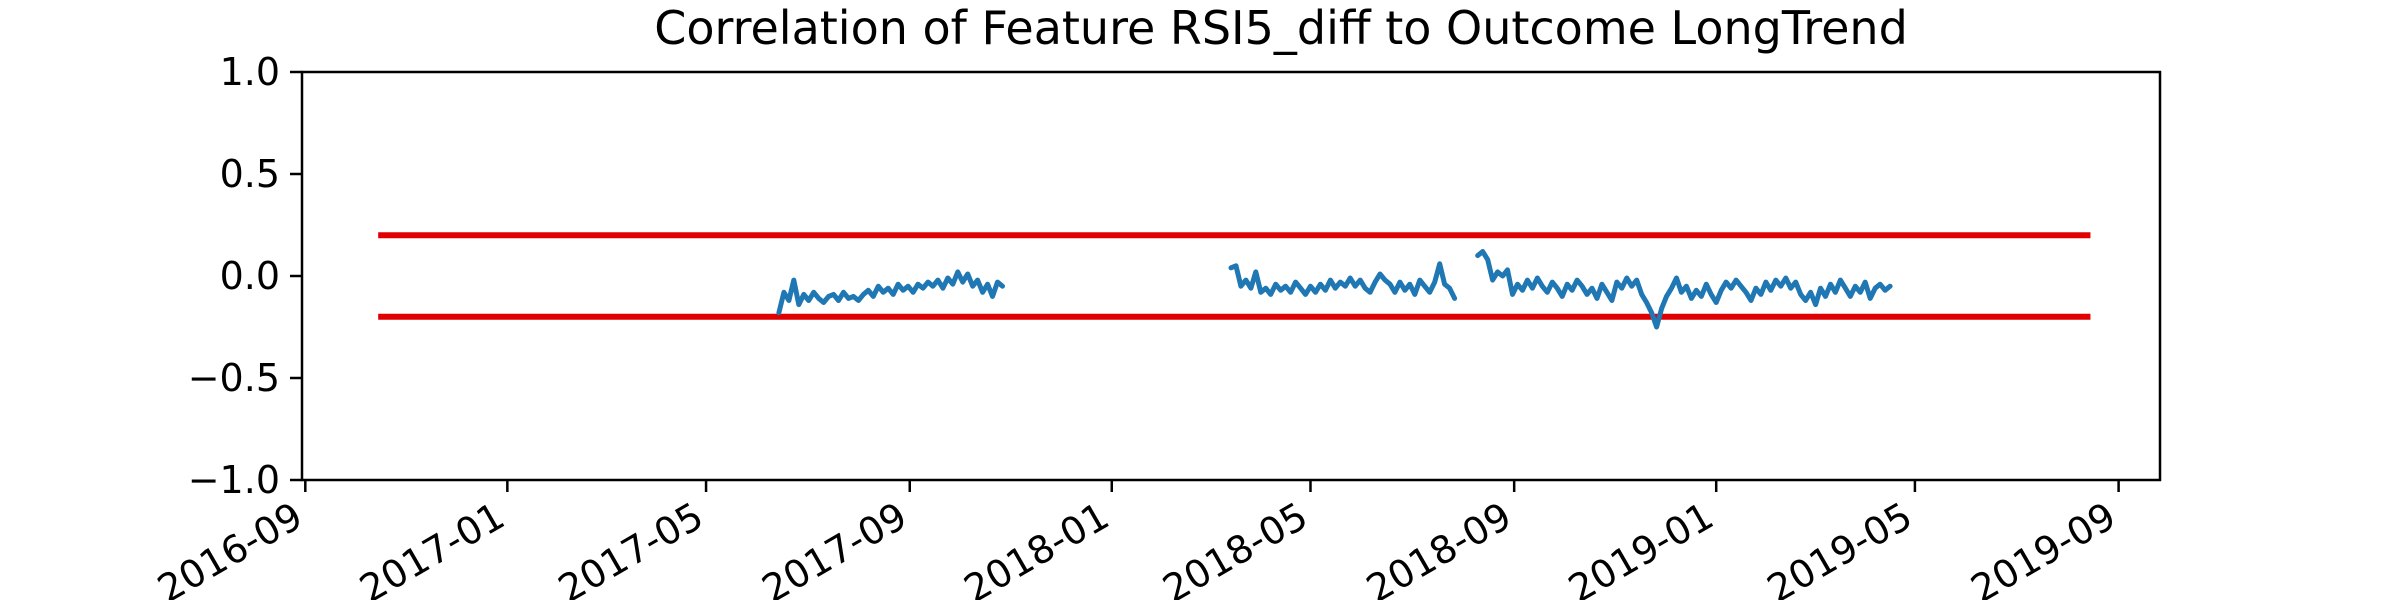  Describe the element at coordinates (250, 276) in the screenshot. I see `y-tick-label: 0.0` at that location.